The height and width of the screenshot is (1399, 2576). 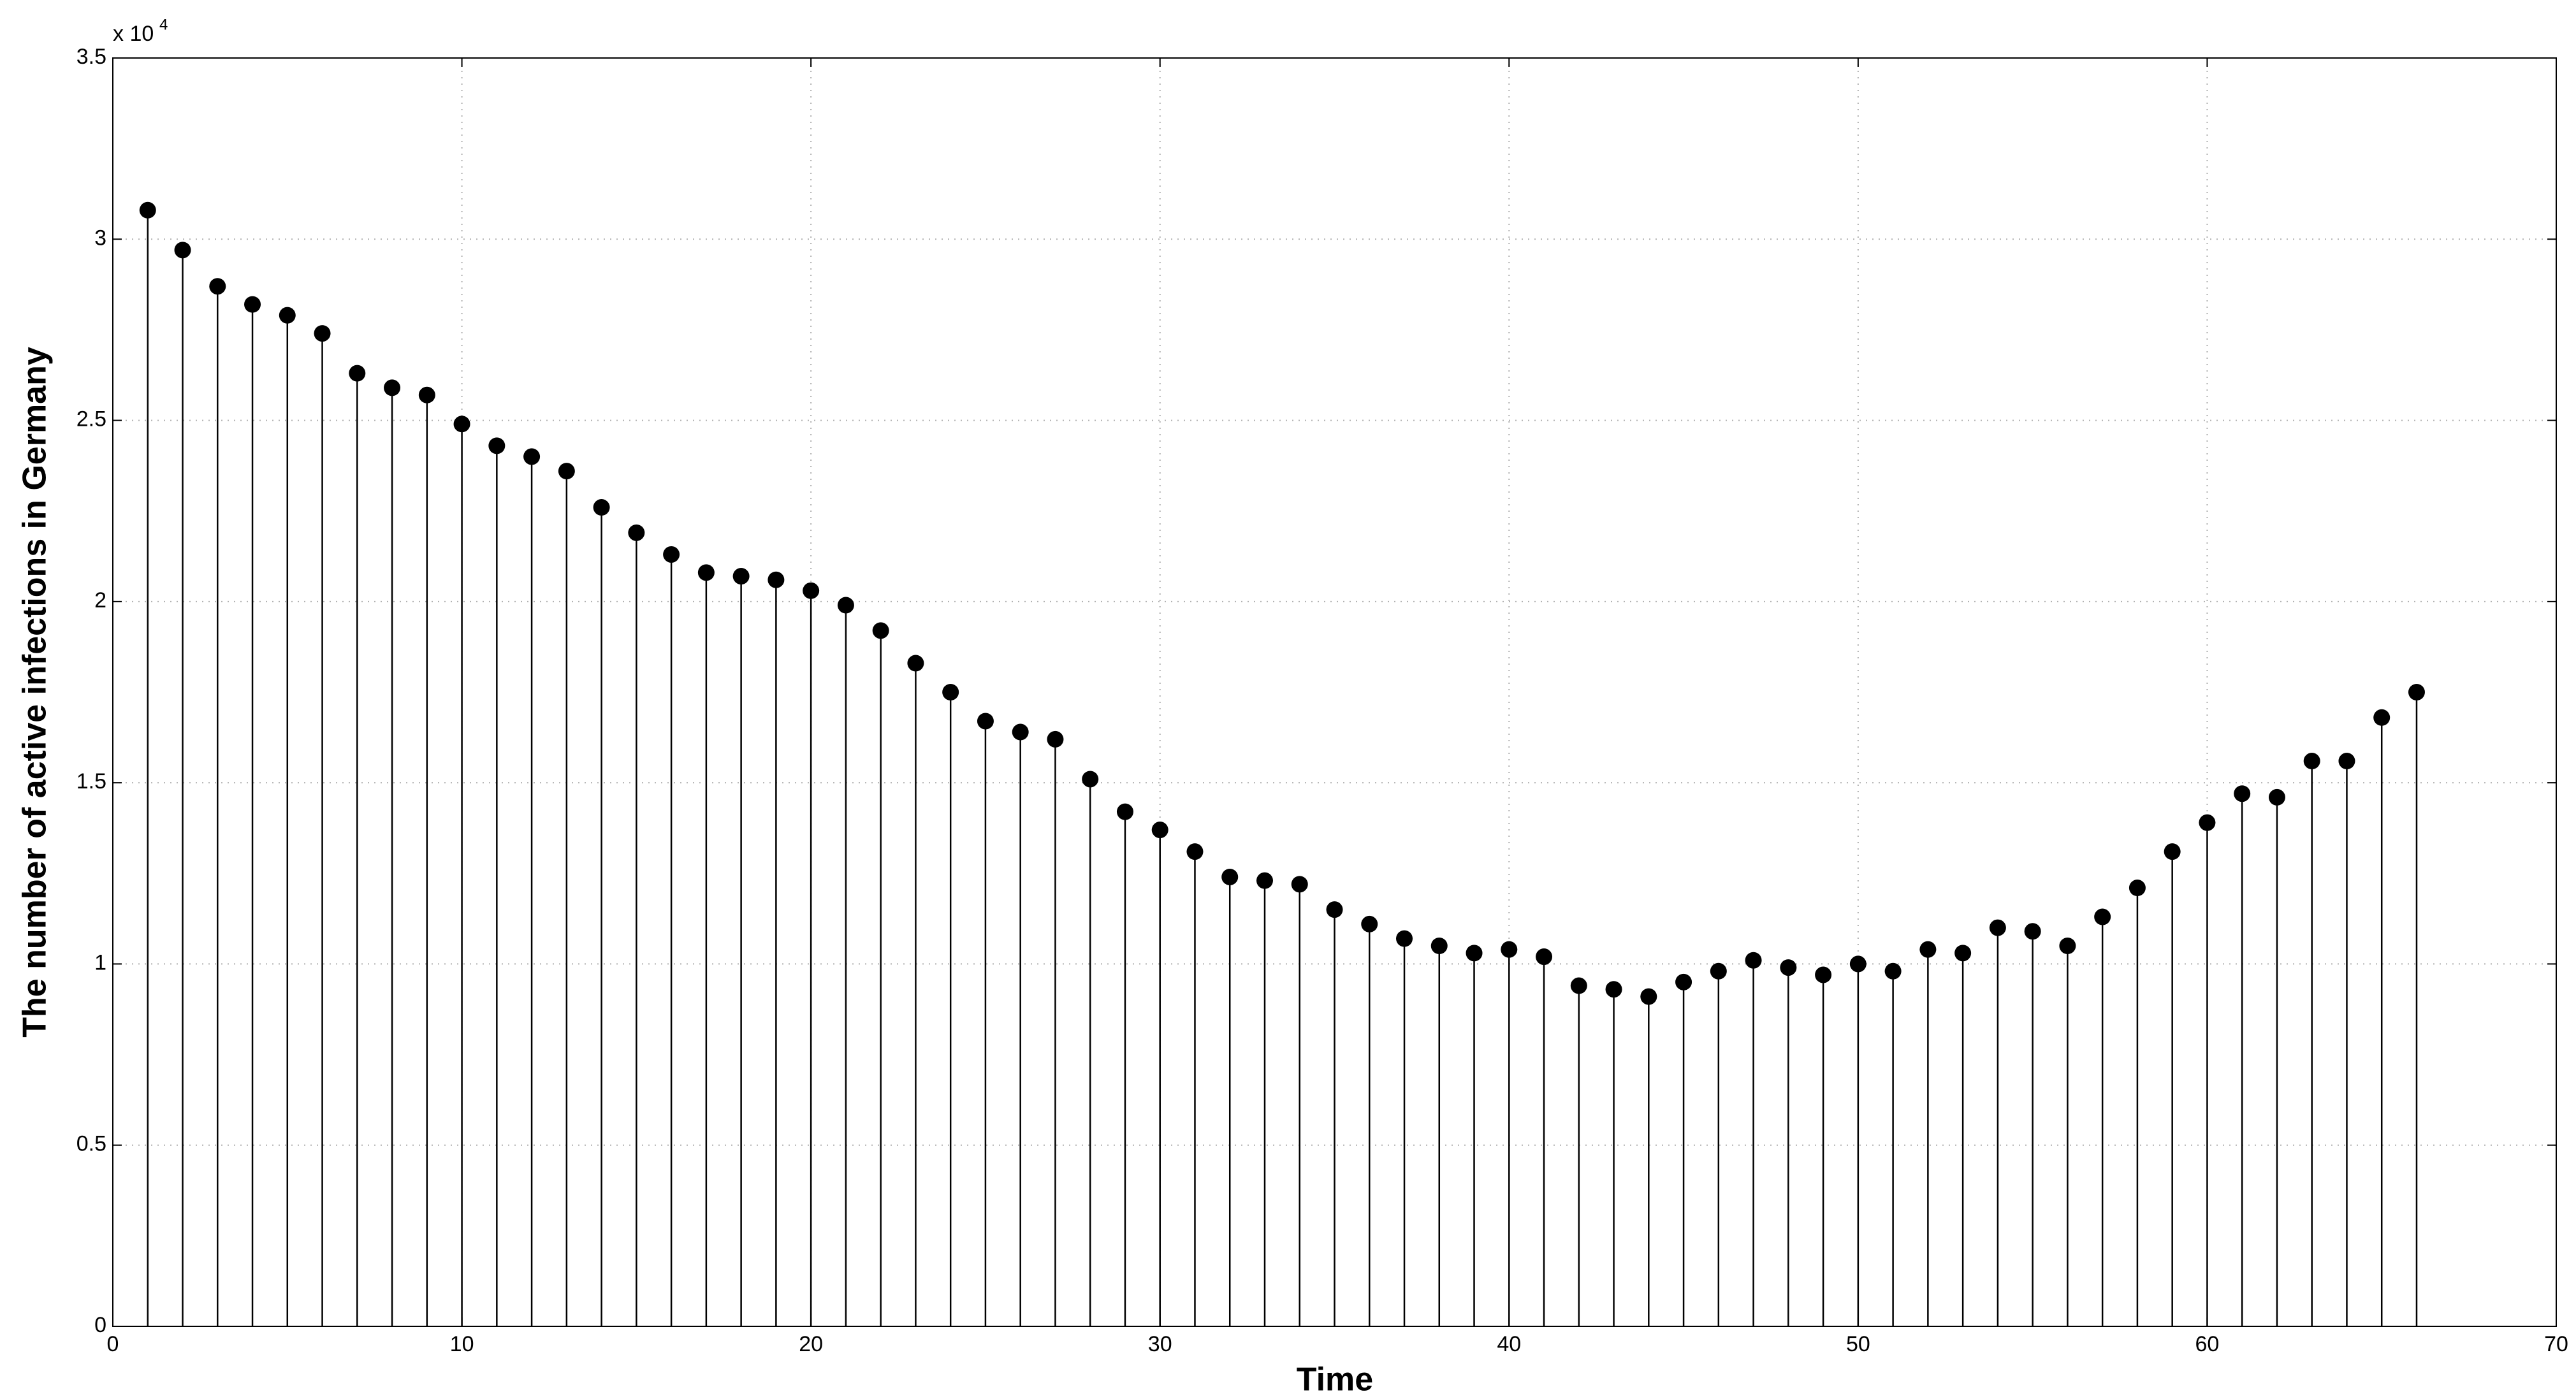 What do you see at coordinates (2207, 1344) in the screenshot?
I see `x-tick-label: 60` at bounding box center [2207, 1344].